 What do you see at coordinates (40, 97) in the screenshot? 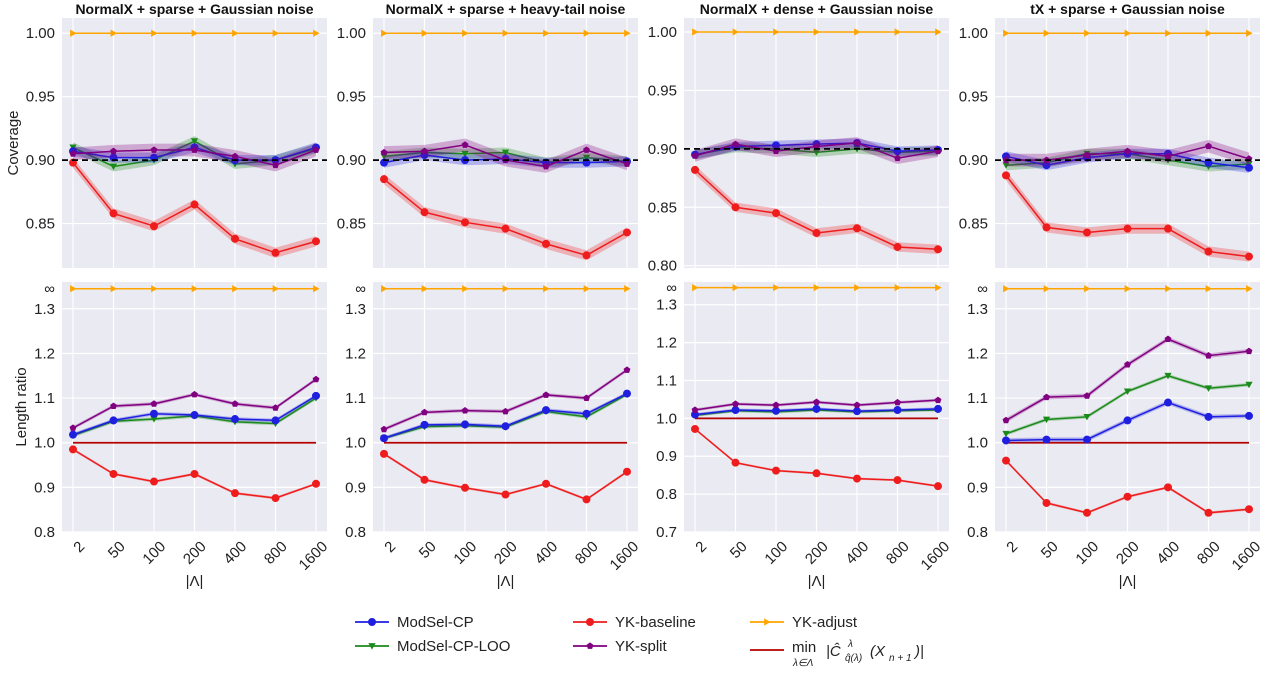
I see `y-tick-label: 0.95` at bounding box center [40, 97].